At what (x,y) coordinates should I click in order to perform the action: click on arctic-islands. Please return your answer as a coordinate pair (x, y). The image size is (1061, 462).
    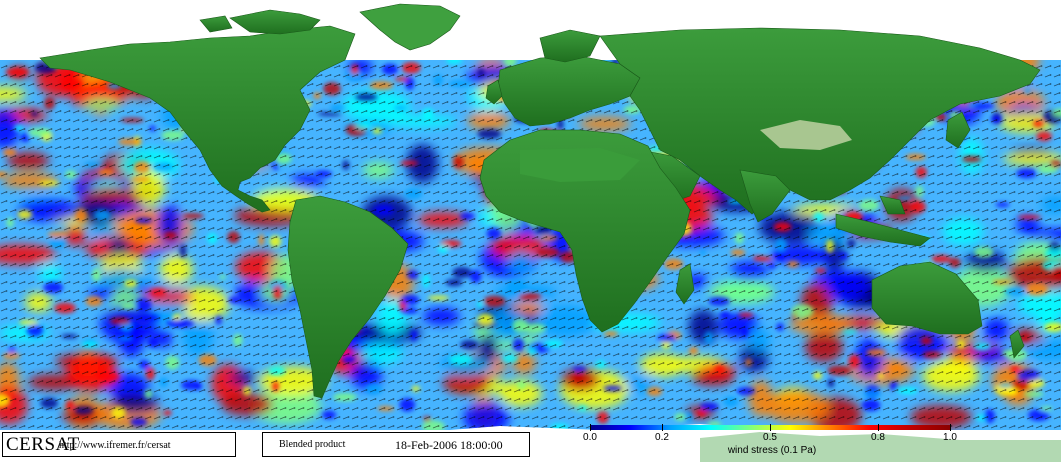
    Looking at the image, I should click on (275, 22).